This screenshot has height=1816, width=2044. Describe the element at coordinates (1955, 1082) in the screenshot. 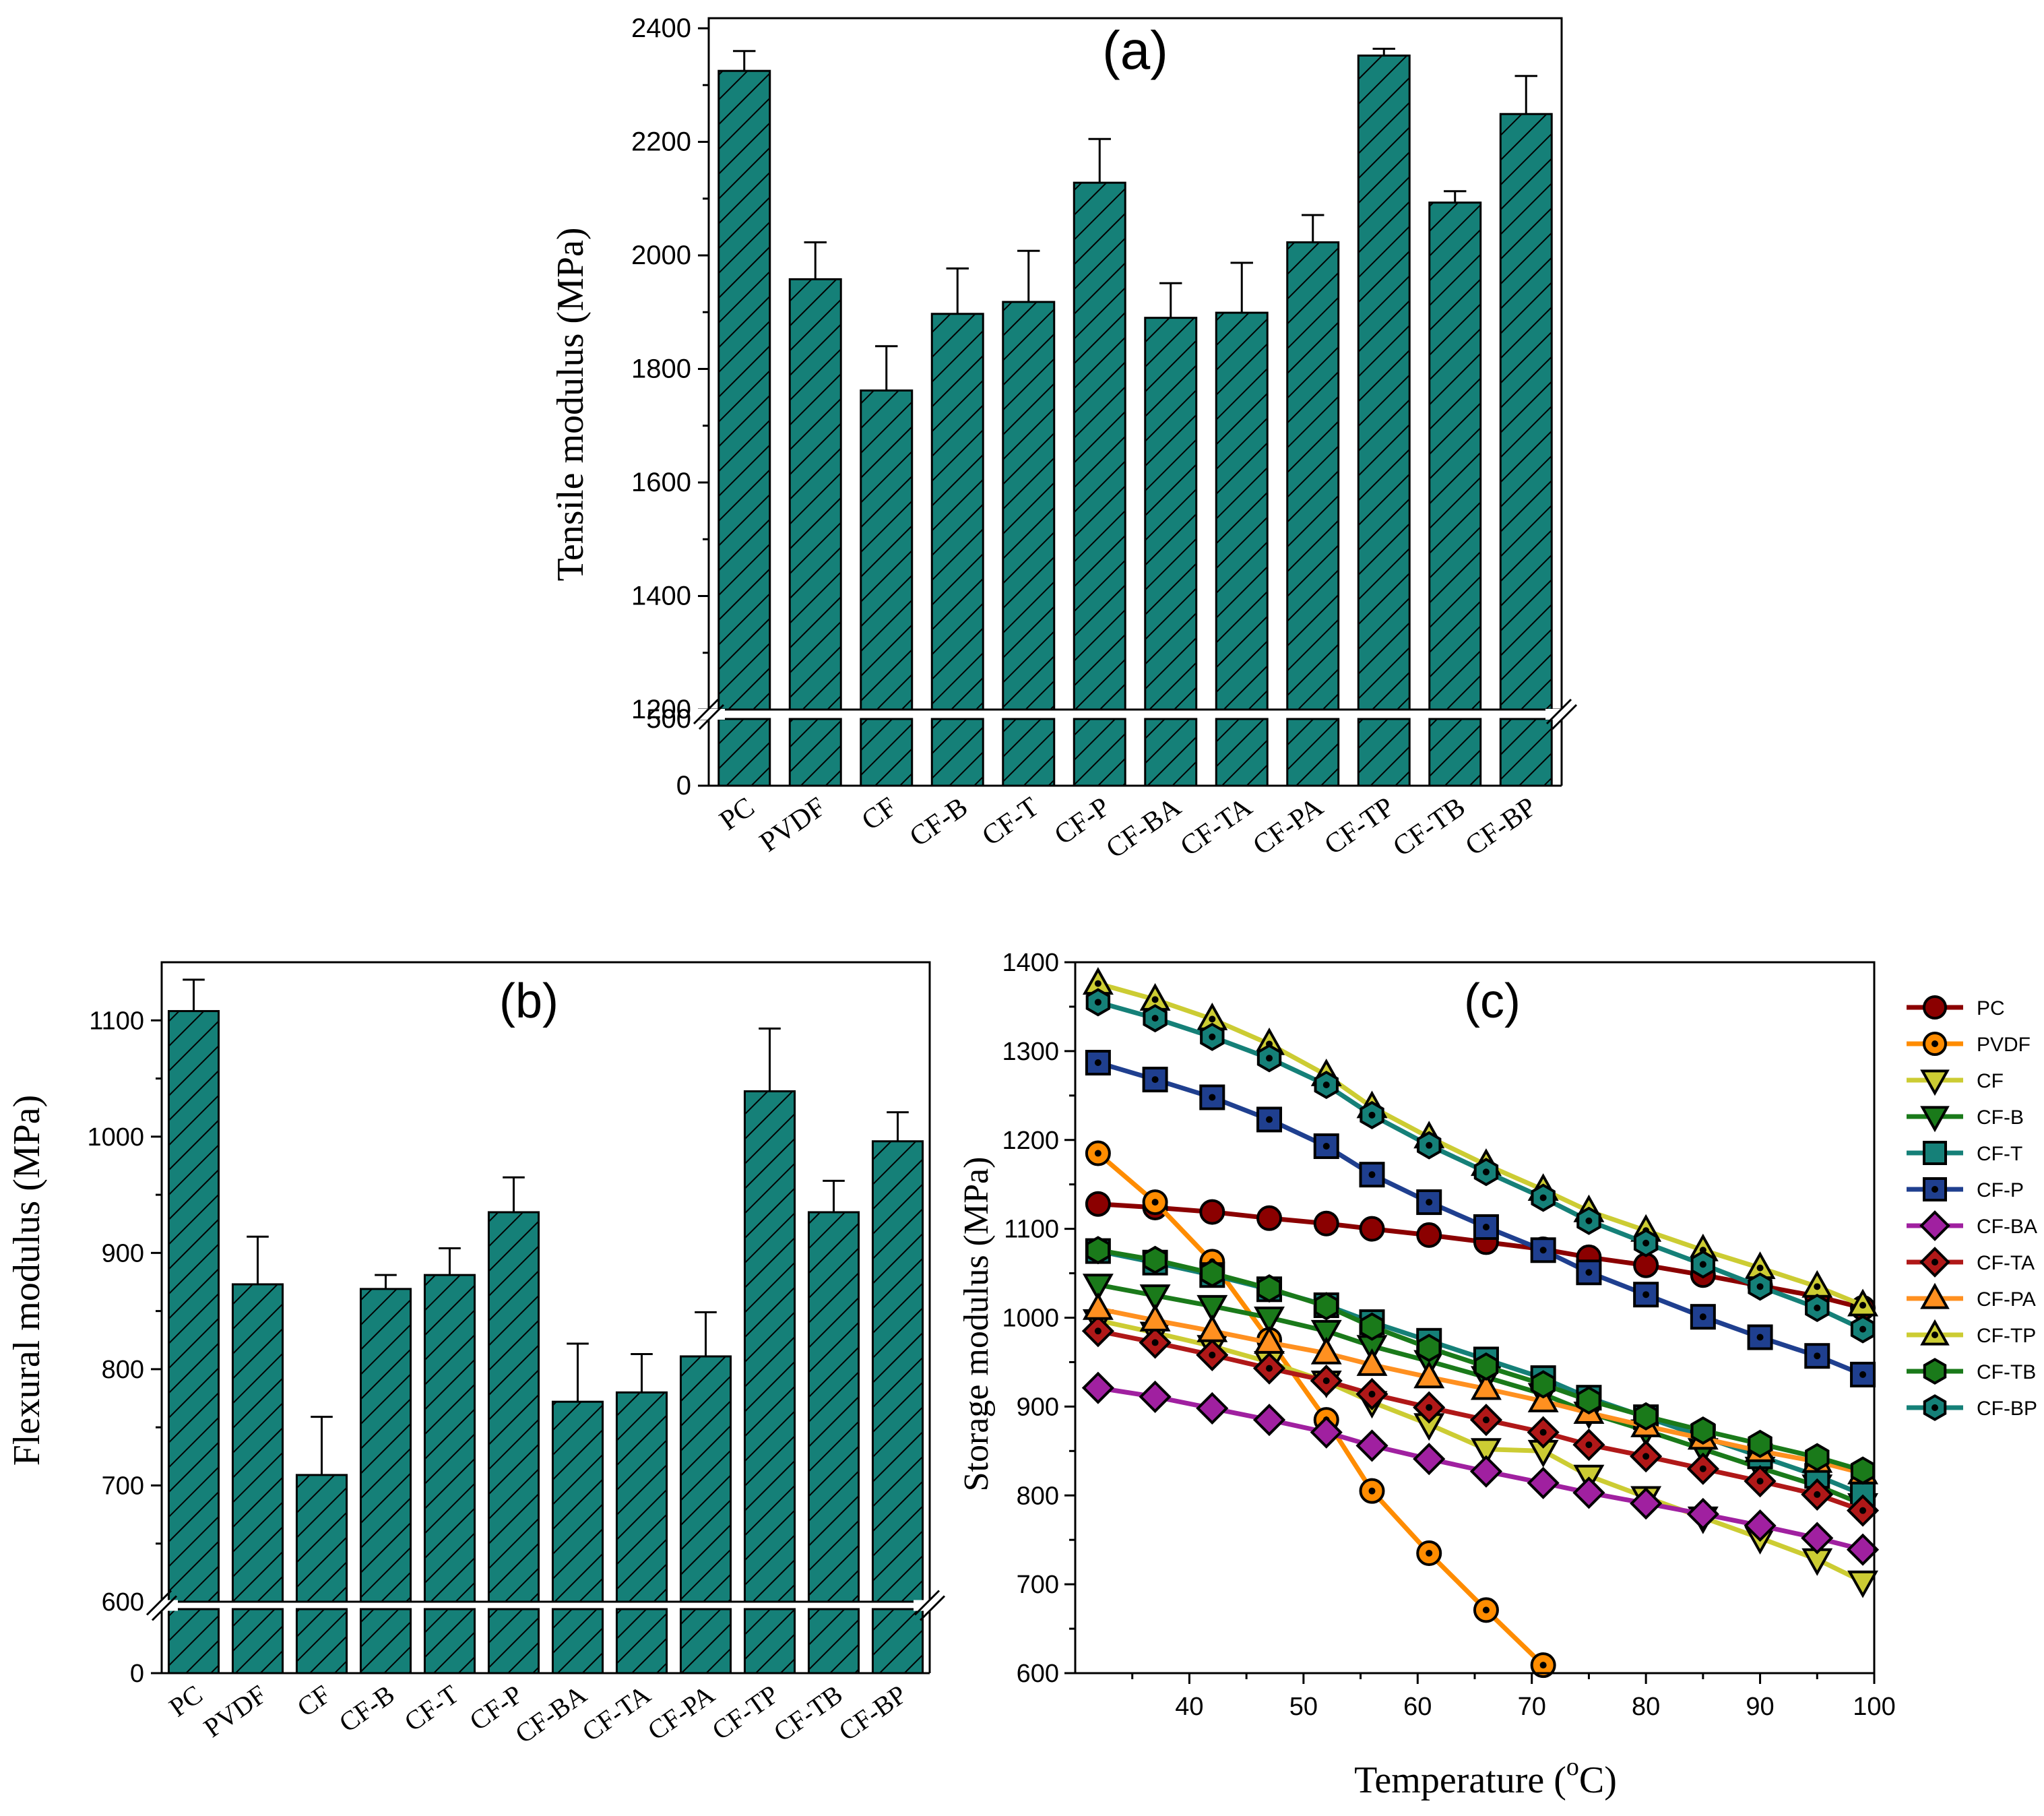

I see `legend-entry-cf: CF` at that location.